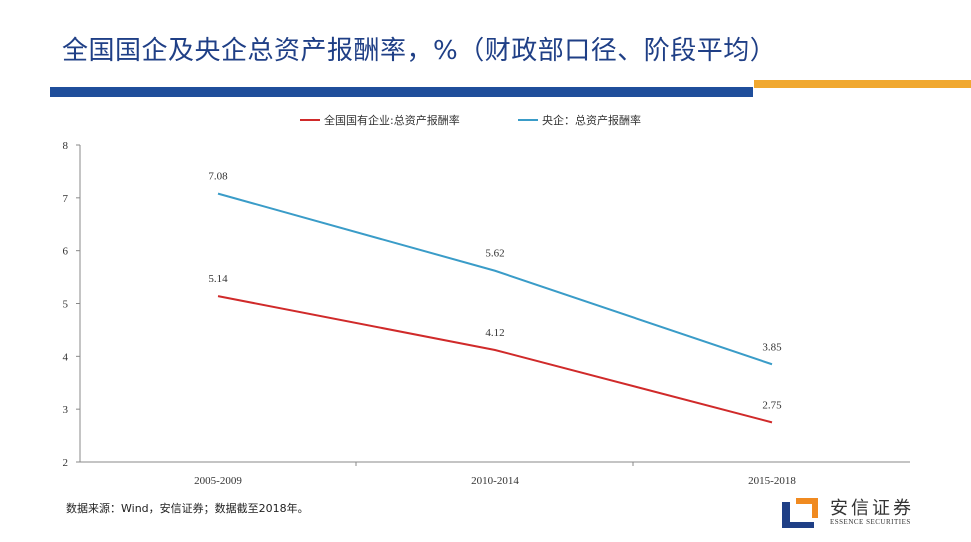  What do you see at coordinates (862, 84) in the screenshot?
I see `title-underline-orange` at bounding box center [862, 84].